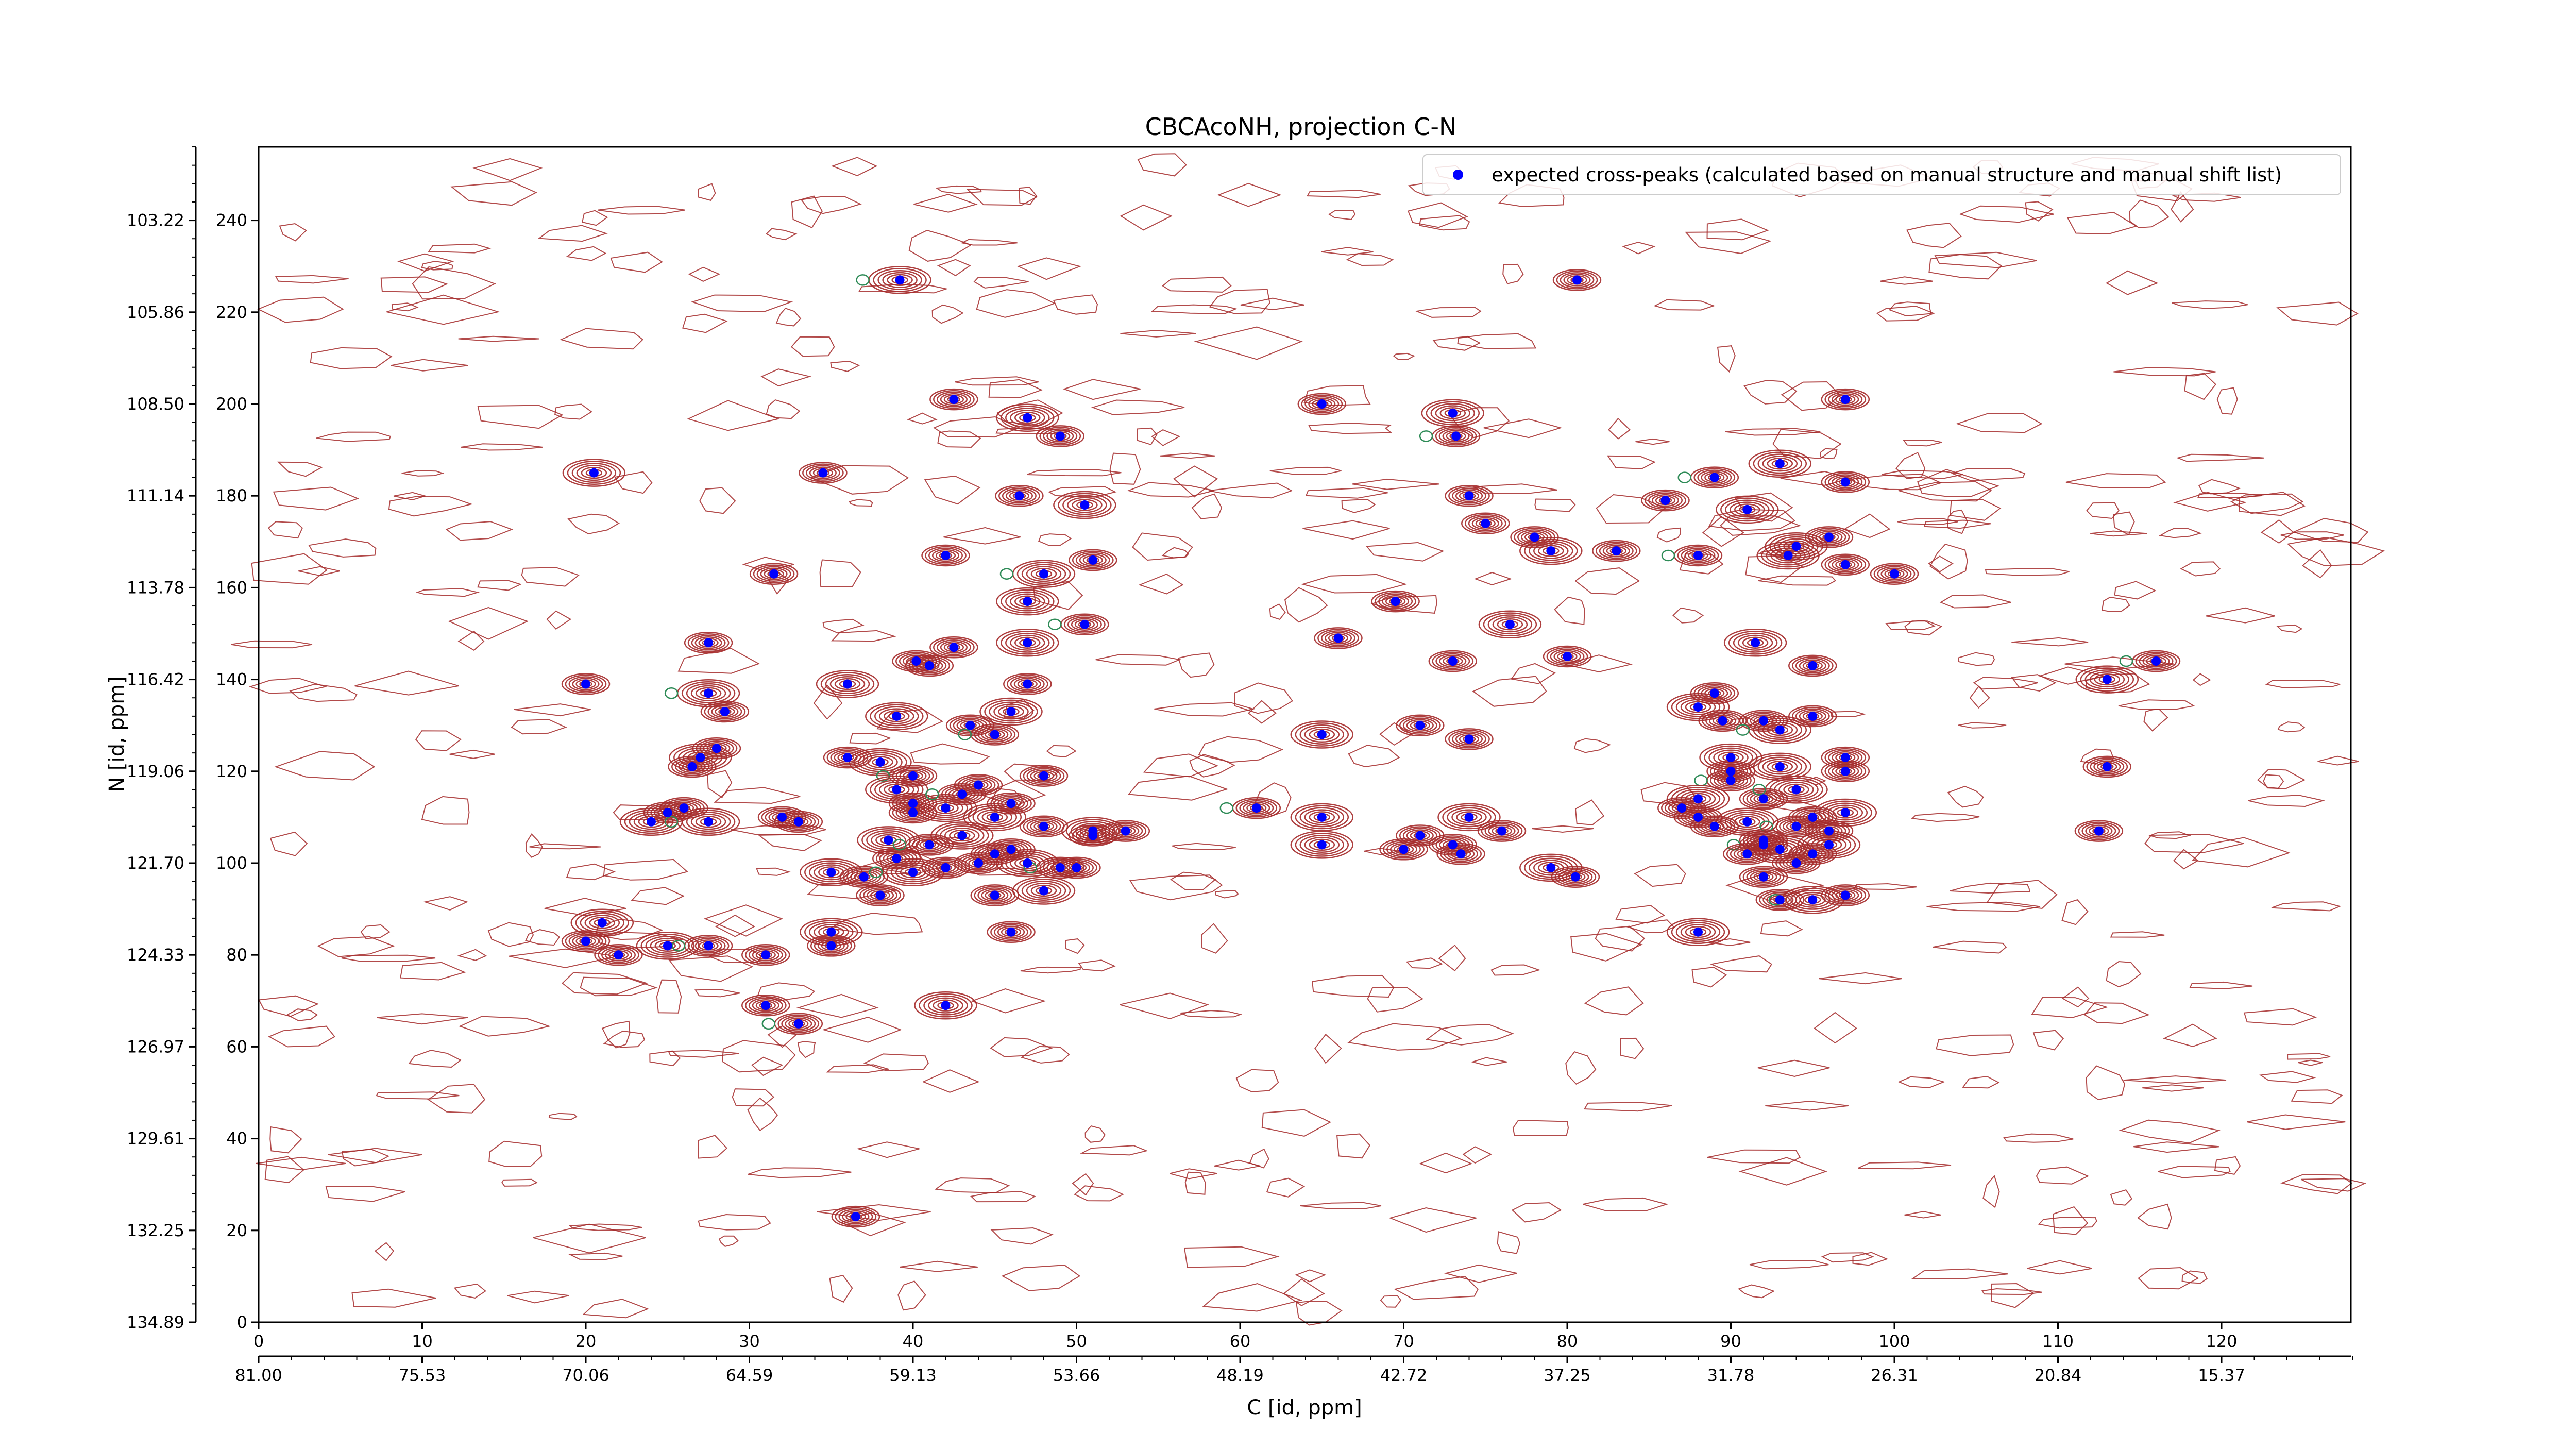 The height and width of the screenshot is (1449, 2576). Describe the element at coordinates (231, 587) in the screenshot. I see `y-tick-label: 160` at that location.